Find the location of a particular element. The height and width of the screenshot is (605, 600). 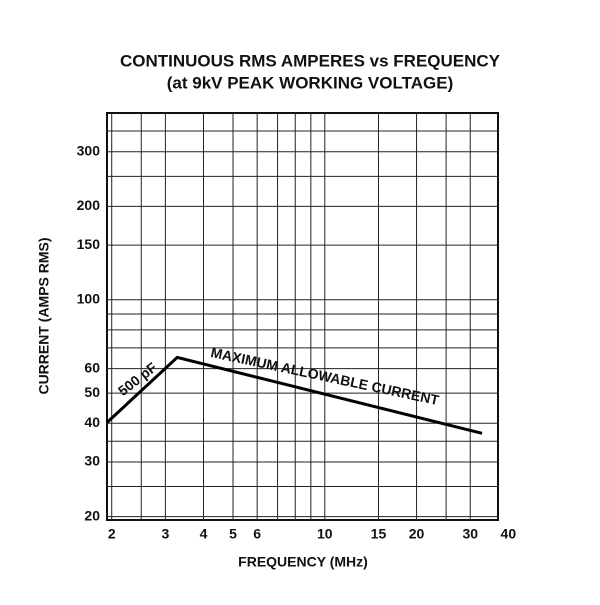

y-tick-label: 60 is located at coordinates (92, 367).